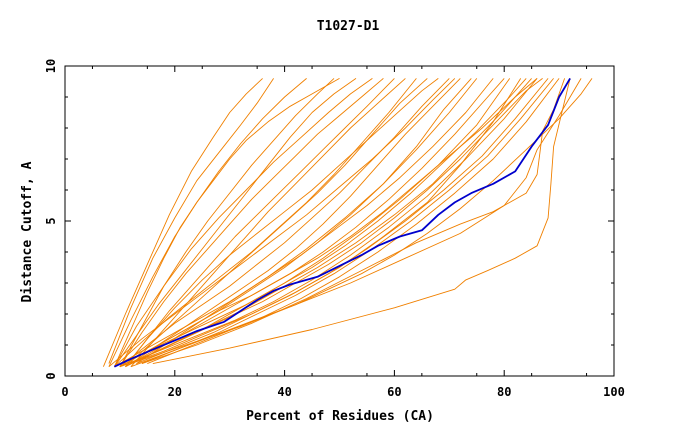 The image size is (680, 445). I want to click on x-tick-label: 80, so click(504, 392).